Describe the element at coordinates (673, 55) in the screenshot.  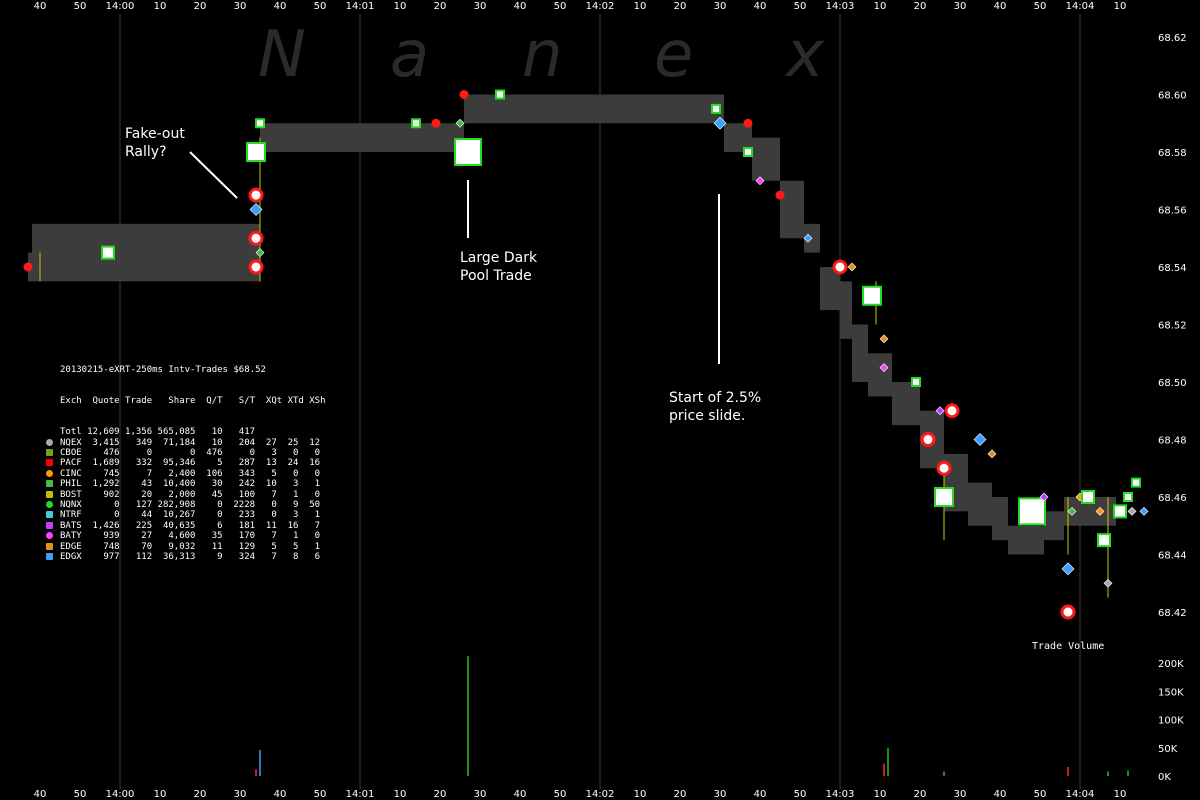
I see `watermark-letter: e` at that location.